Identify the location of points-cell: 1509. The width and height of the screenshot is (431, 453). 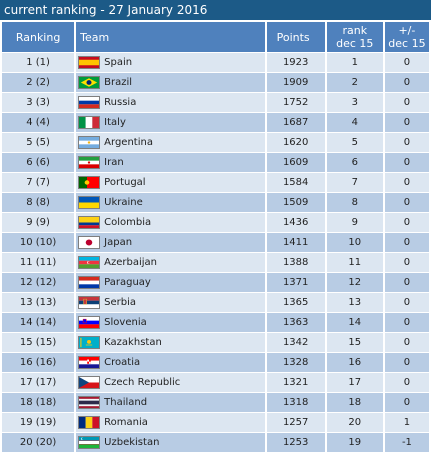
(295, 202).